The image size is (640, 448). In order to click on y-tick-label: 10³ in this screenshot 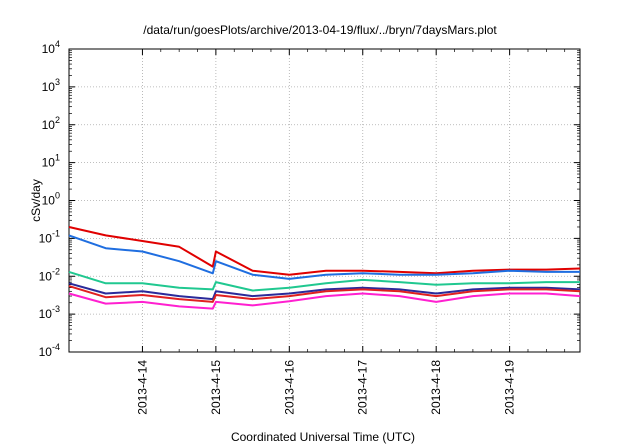, I will do `click(51, 85)`.